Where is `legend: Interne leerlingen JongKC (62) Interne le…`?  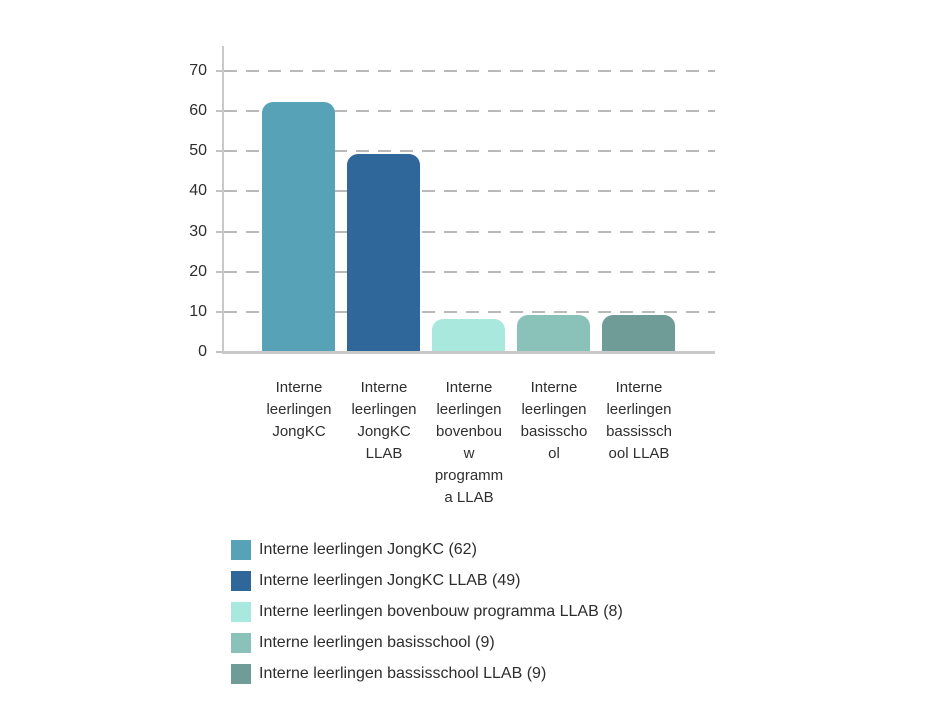
legend: Interne leerlingen JongKC (62) Interne le… is located at coordinates (427, 612).